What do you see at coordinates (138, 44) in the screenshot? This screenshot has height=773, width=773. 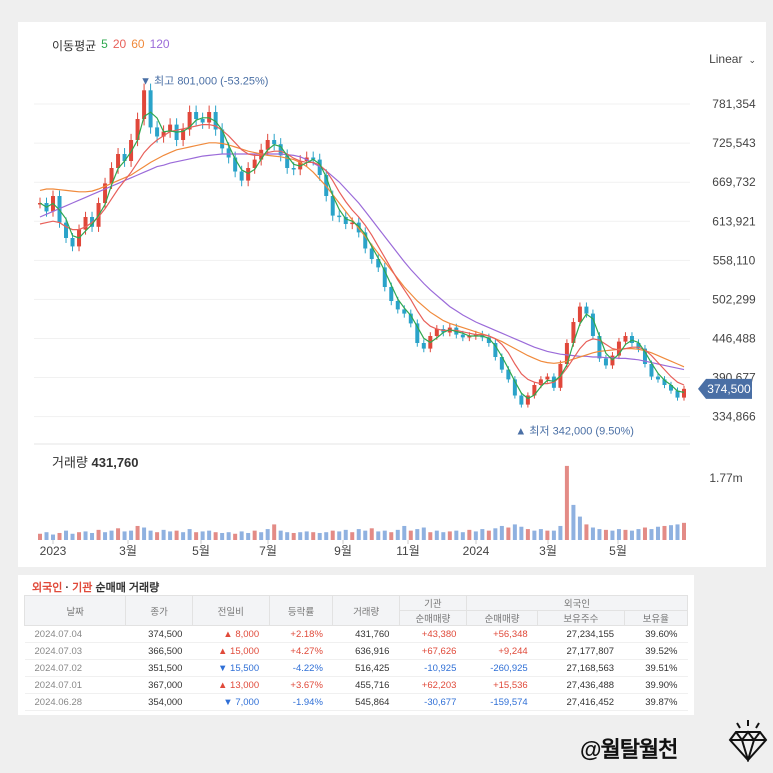 I see `ma60-label: 60` at bounding box center [138, 44].